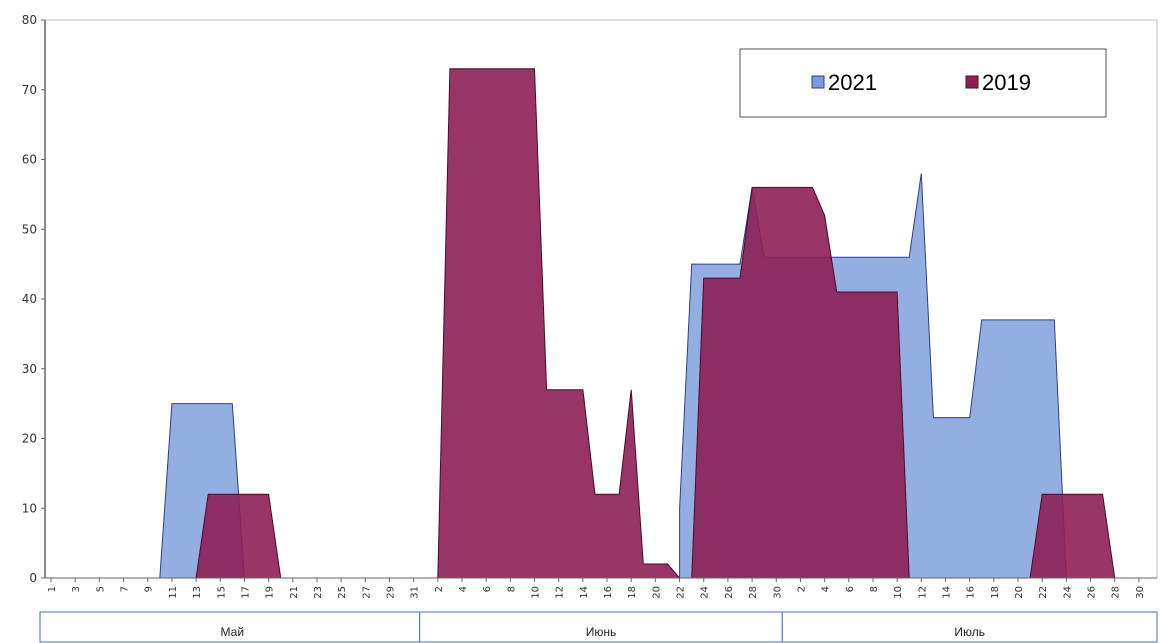  What do you see at coordinates (29, 160) in the screenshot?
I see `y-tick-label: 60` at bounding box center [29, 160].